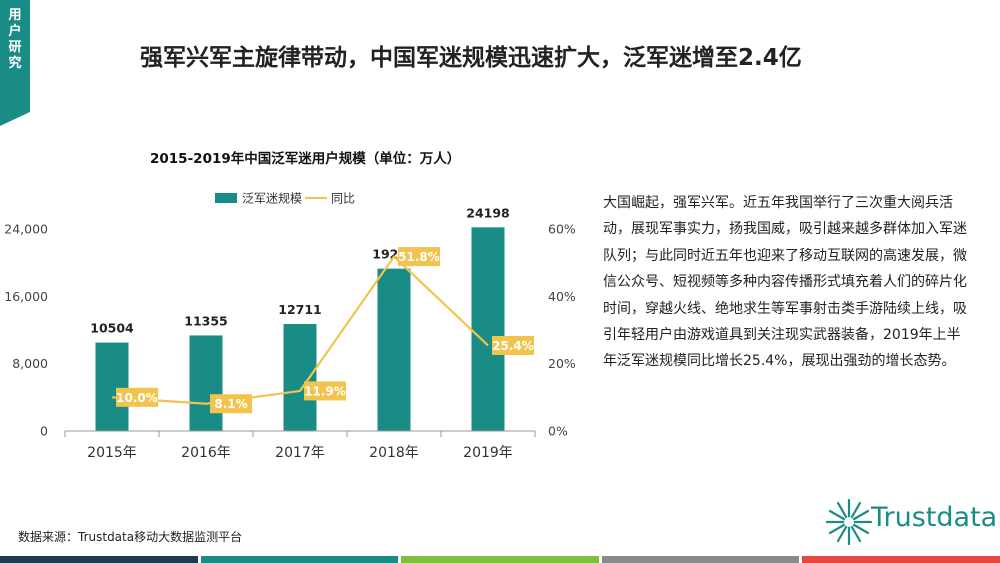  Describe the element at coordinates (26, 296) in the screenshot. I see `y-left-tick-label: 16,000` at that location.